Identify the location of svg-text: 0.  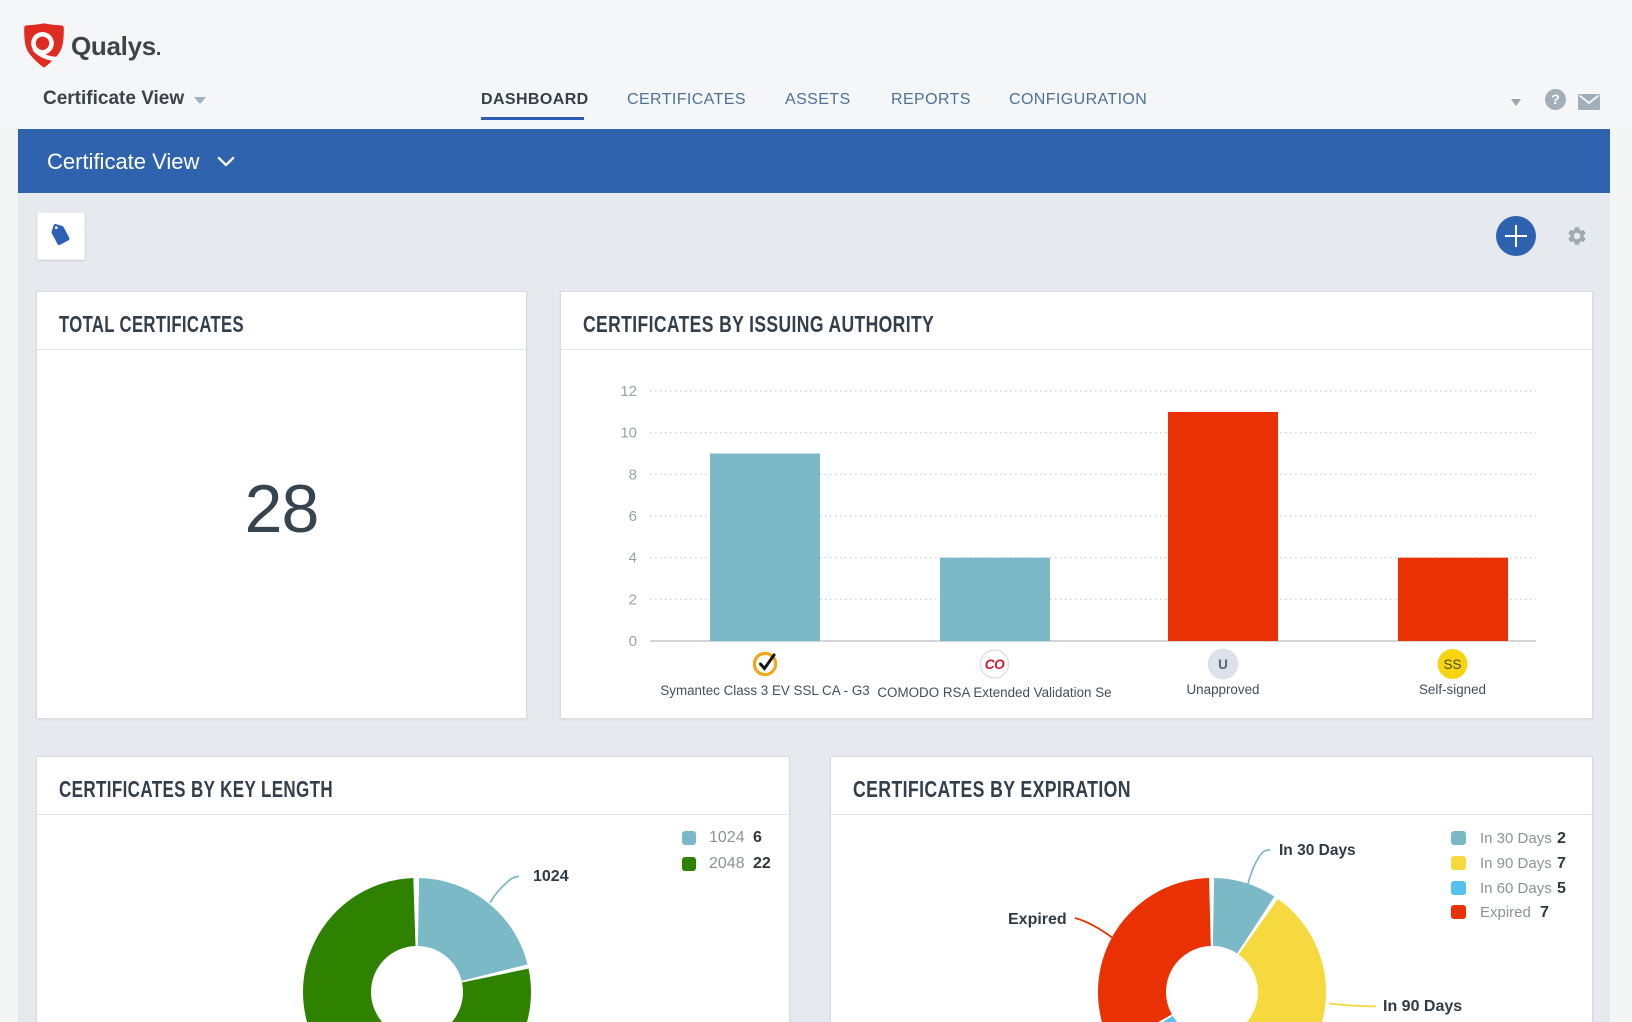
(633, 641).